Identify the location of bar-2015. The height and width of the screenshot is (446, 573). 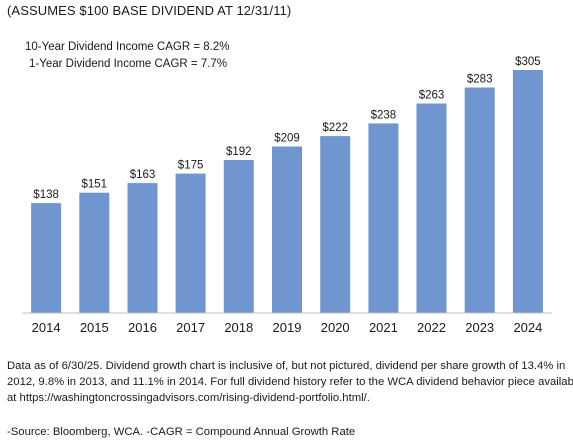
(94, 252).